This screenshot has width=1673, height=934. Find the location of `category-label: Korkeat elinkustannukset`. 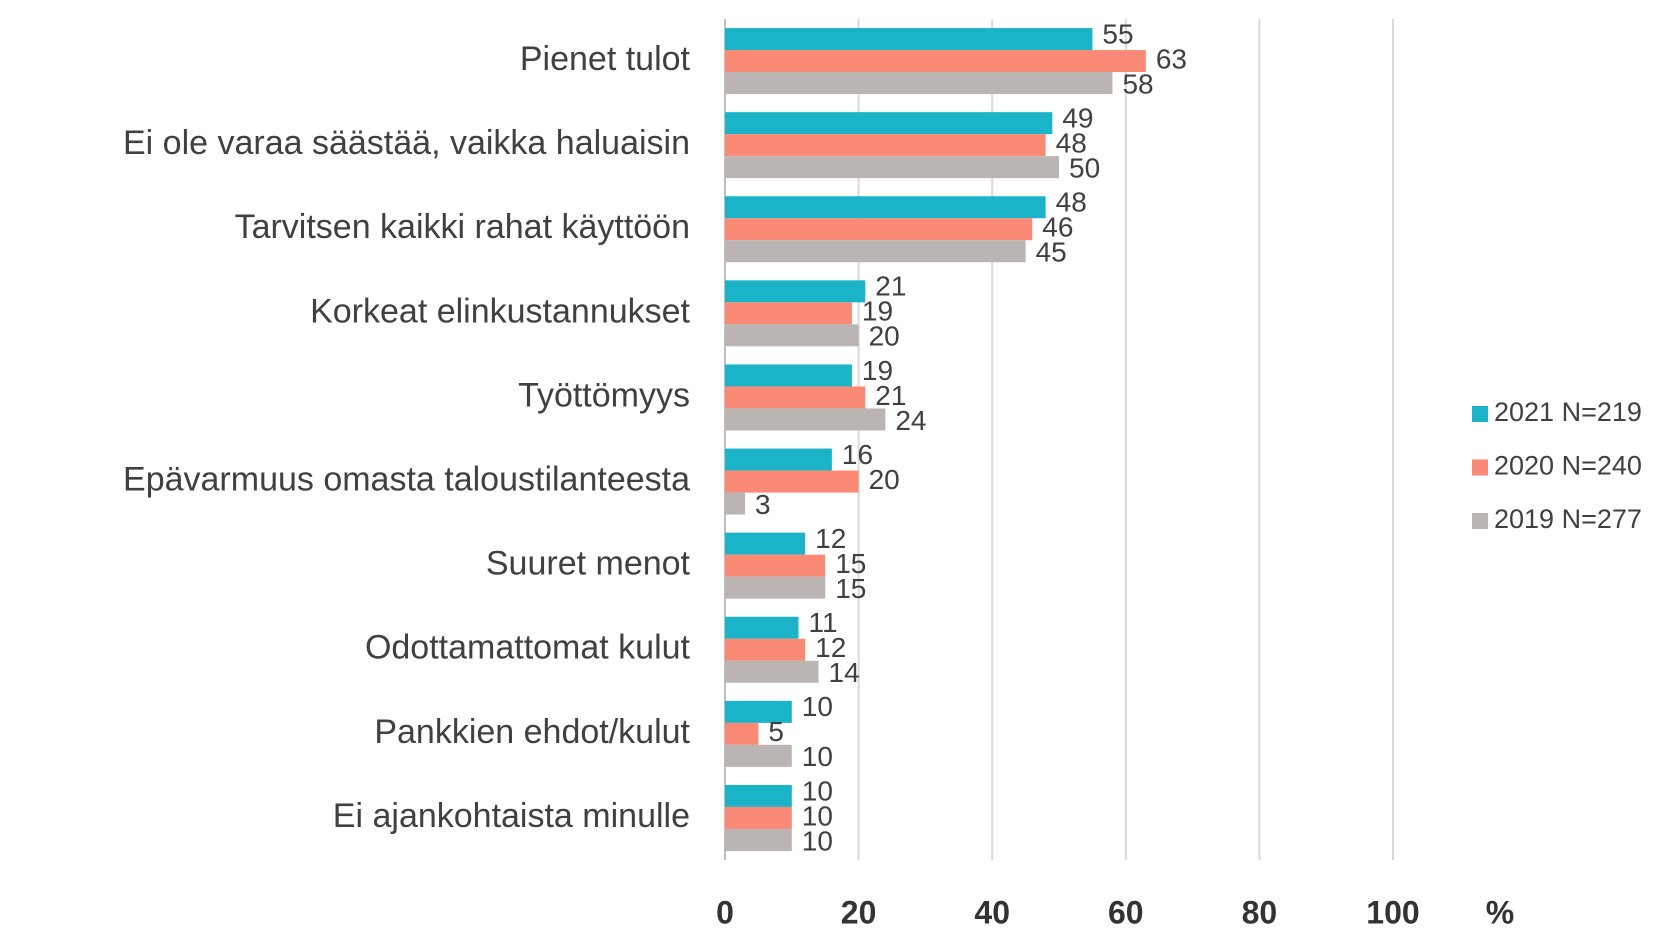

category-label: Korkeat elinkustannukset is located at coordinates (500, 311).